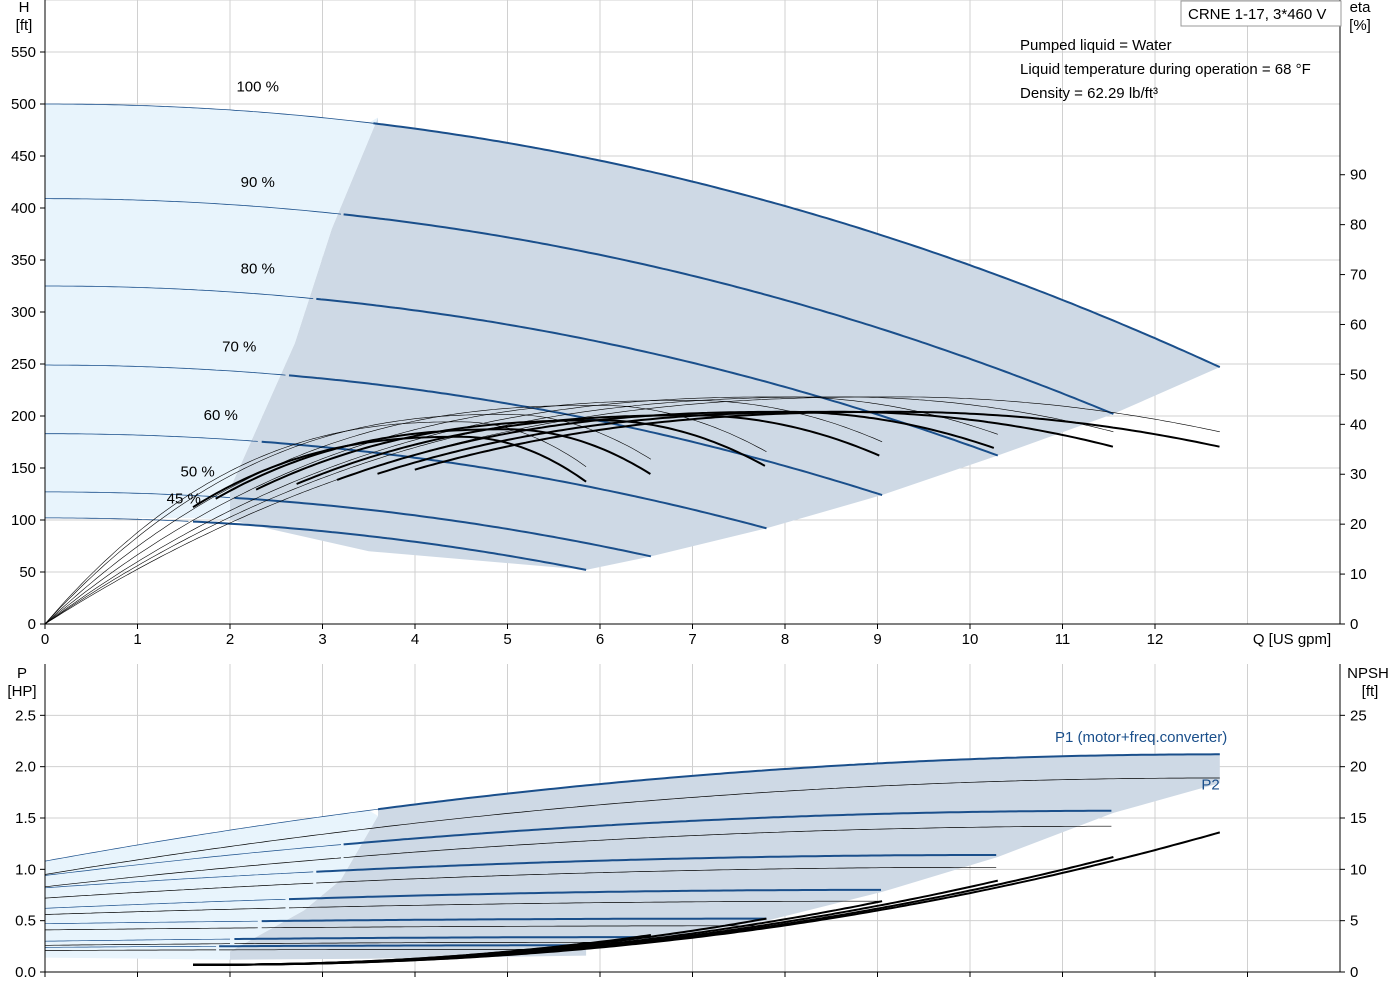 Image resolution: width=1400 pixels, height=1000 pixels. Describe the element at coordinates (1358, 324) in the screenshot. I see `y2tick-label: 60` at that location.